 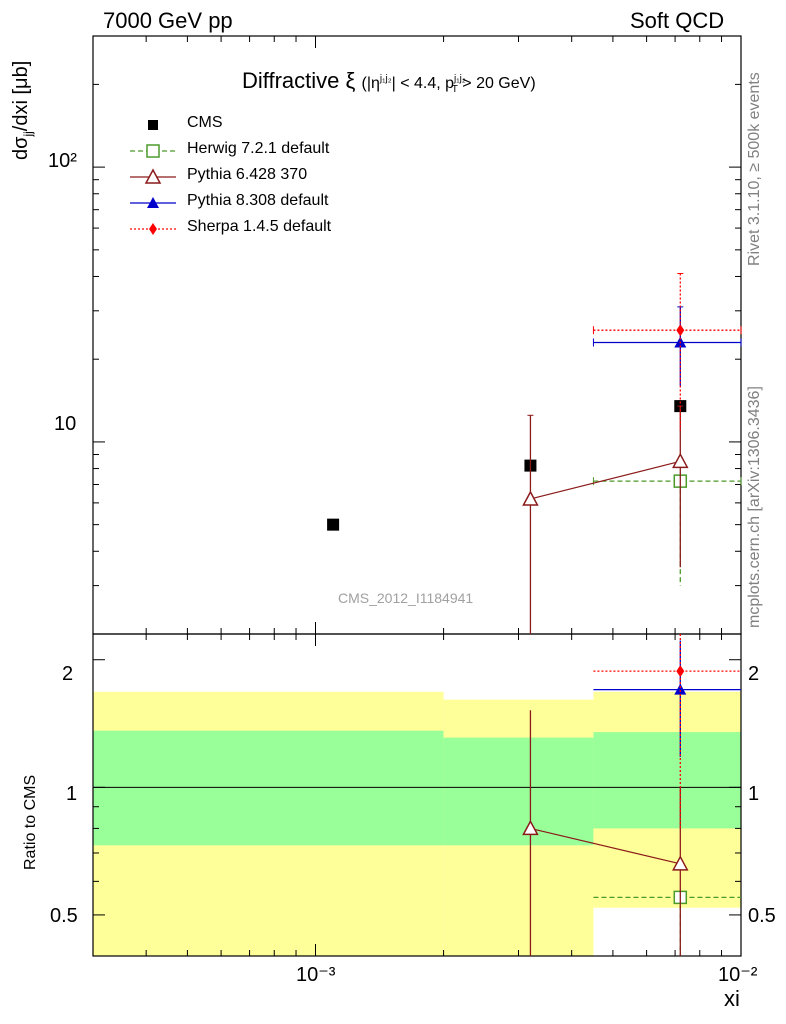 What do you see at coordinates (754, 674) in the screenshot?
I see `ratio-tick-label-2-right: 2` at bounding box center [754, 674].